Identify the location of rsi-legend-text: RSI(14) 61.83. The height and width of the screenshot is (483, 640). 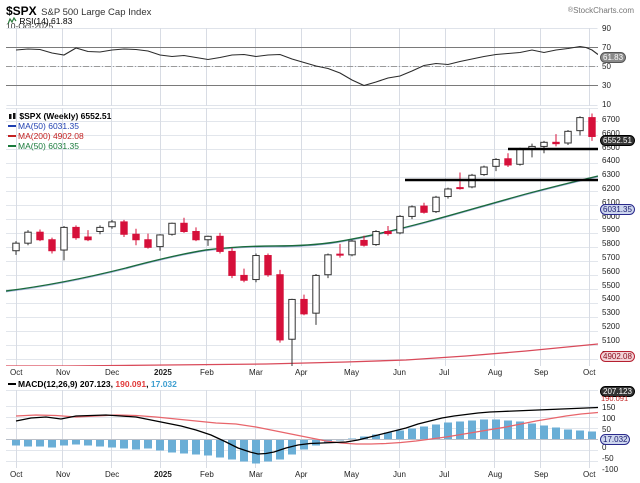
(46, 21).